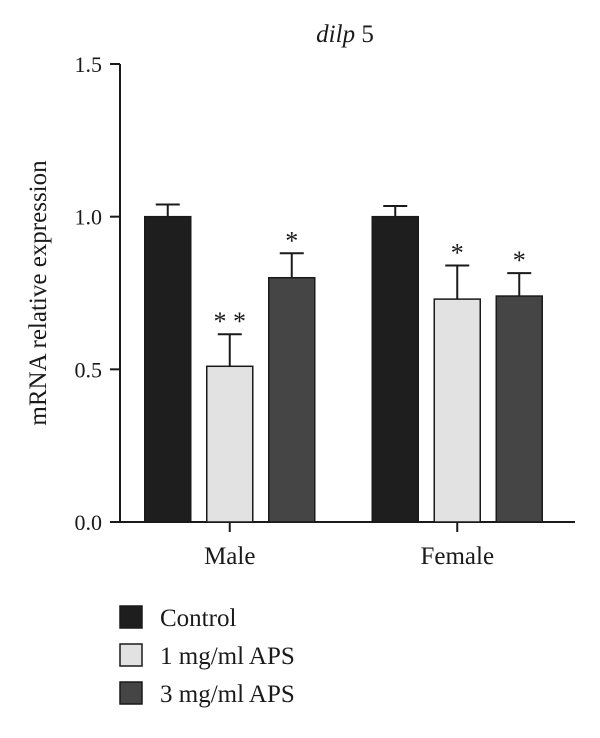 Image resolution: width=600 pixels, height=738 pixels. Describe the element at coordinates (335, 34) in the screenshot. I see `chart-title-gene: dilp` at that location.